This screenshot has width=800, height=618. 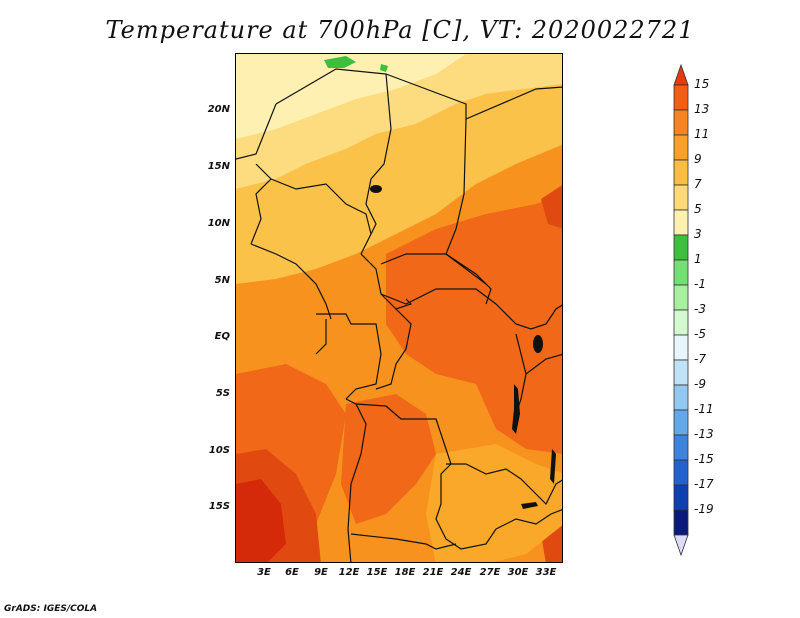 I want to click on lake-victoria, so click(x=538, y=344).